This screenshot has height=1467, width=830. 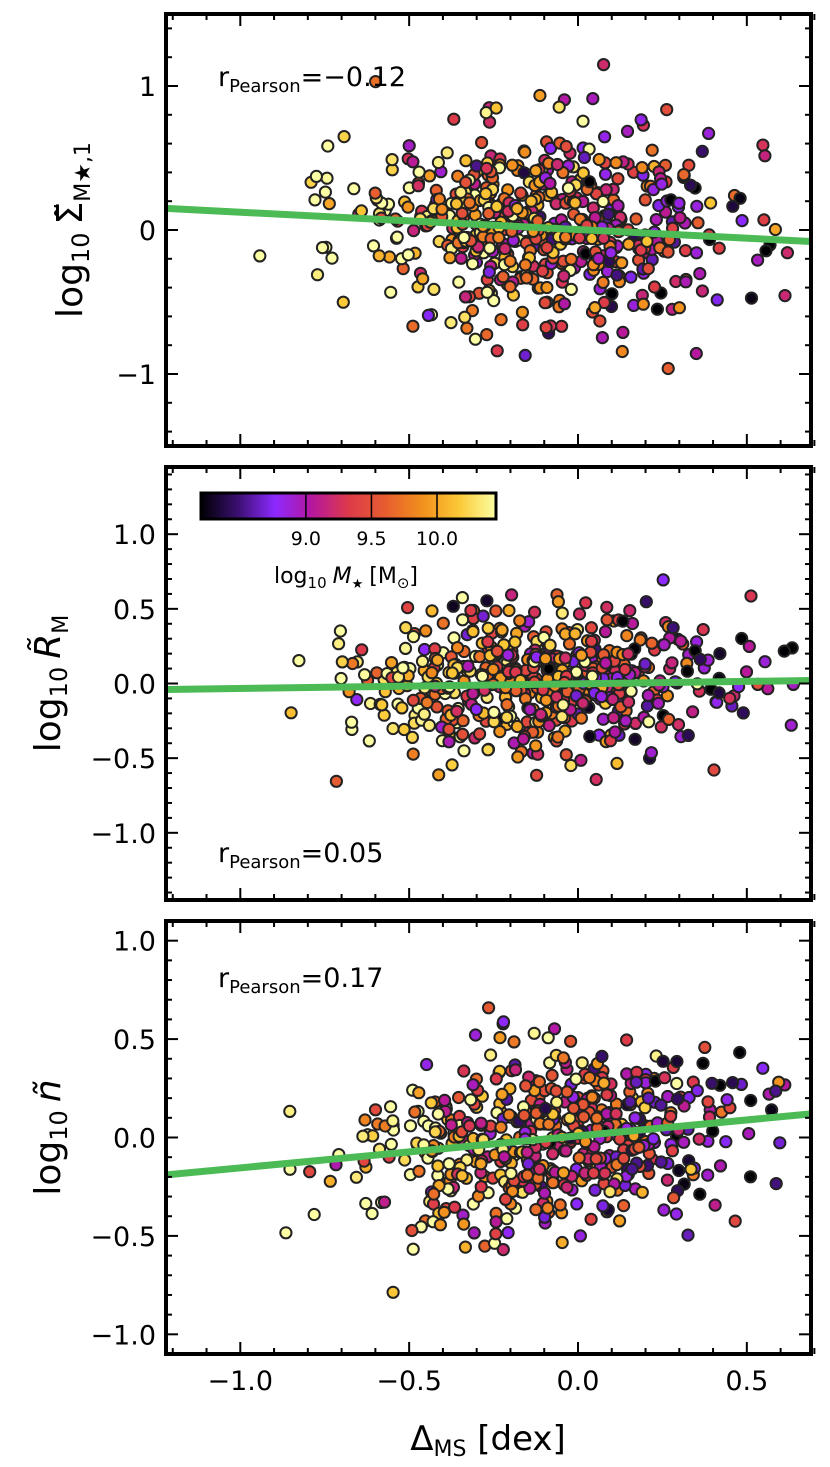 What do you see at coordinates (371, 539) in the screenshot?
I see `colorbar-tick-label: 9.5` at bounding box center [371, 539].